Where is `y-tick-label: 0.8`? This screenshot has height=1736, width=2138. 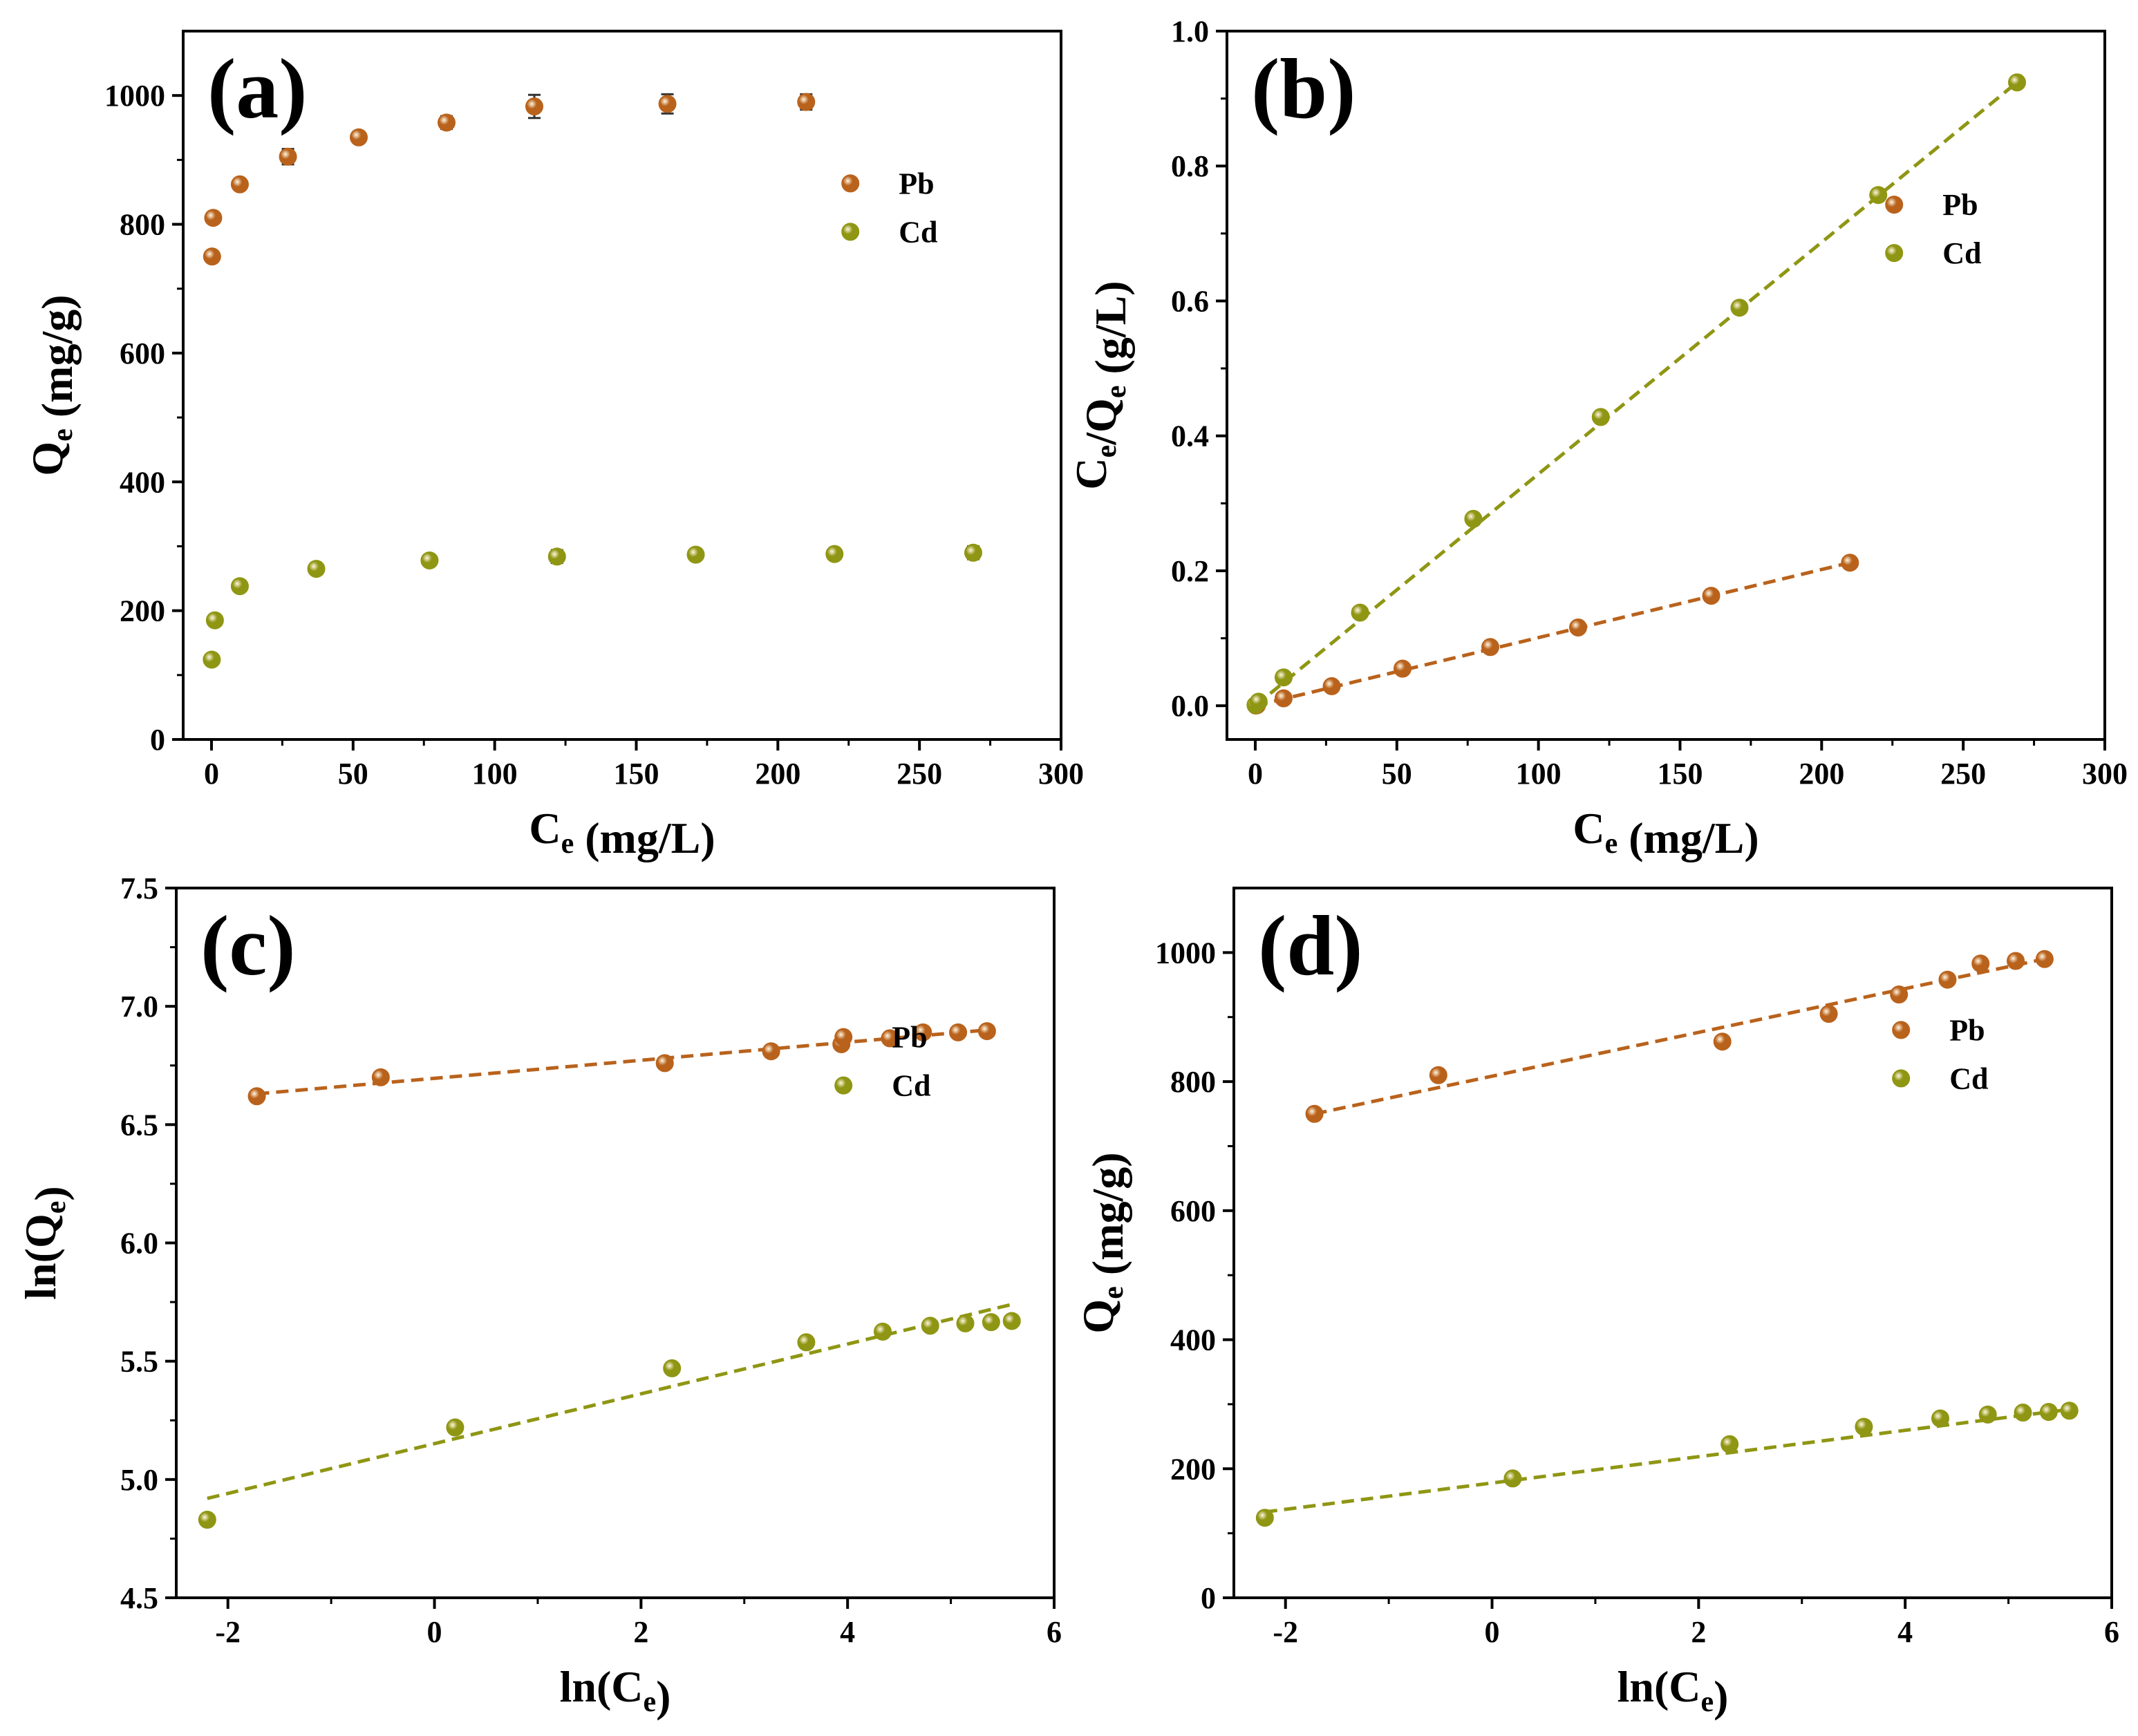 y-tick-label: 0.8 is located at coordinates (1190, 166).